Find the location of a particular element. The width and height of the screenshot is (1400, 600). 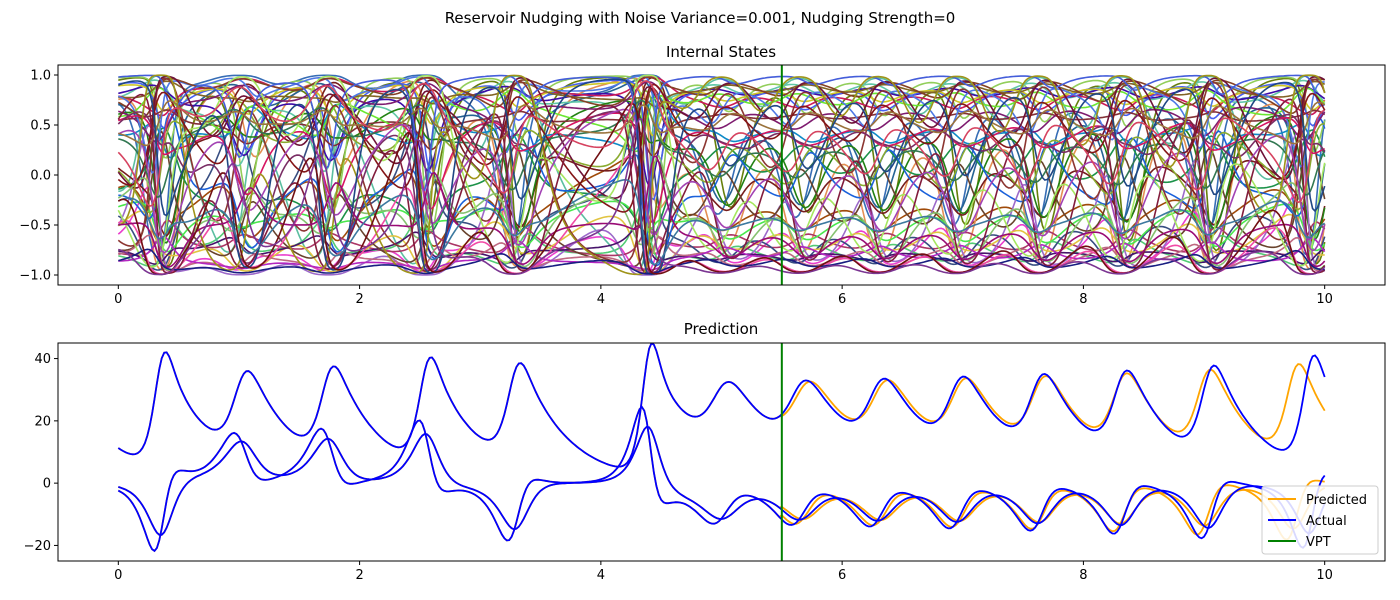

axes-title-internal-states: Internal States is located at coordinates (721, 52).